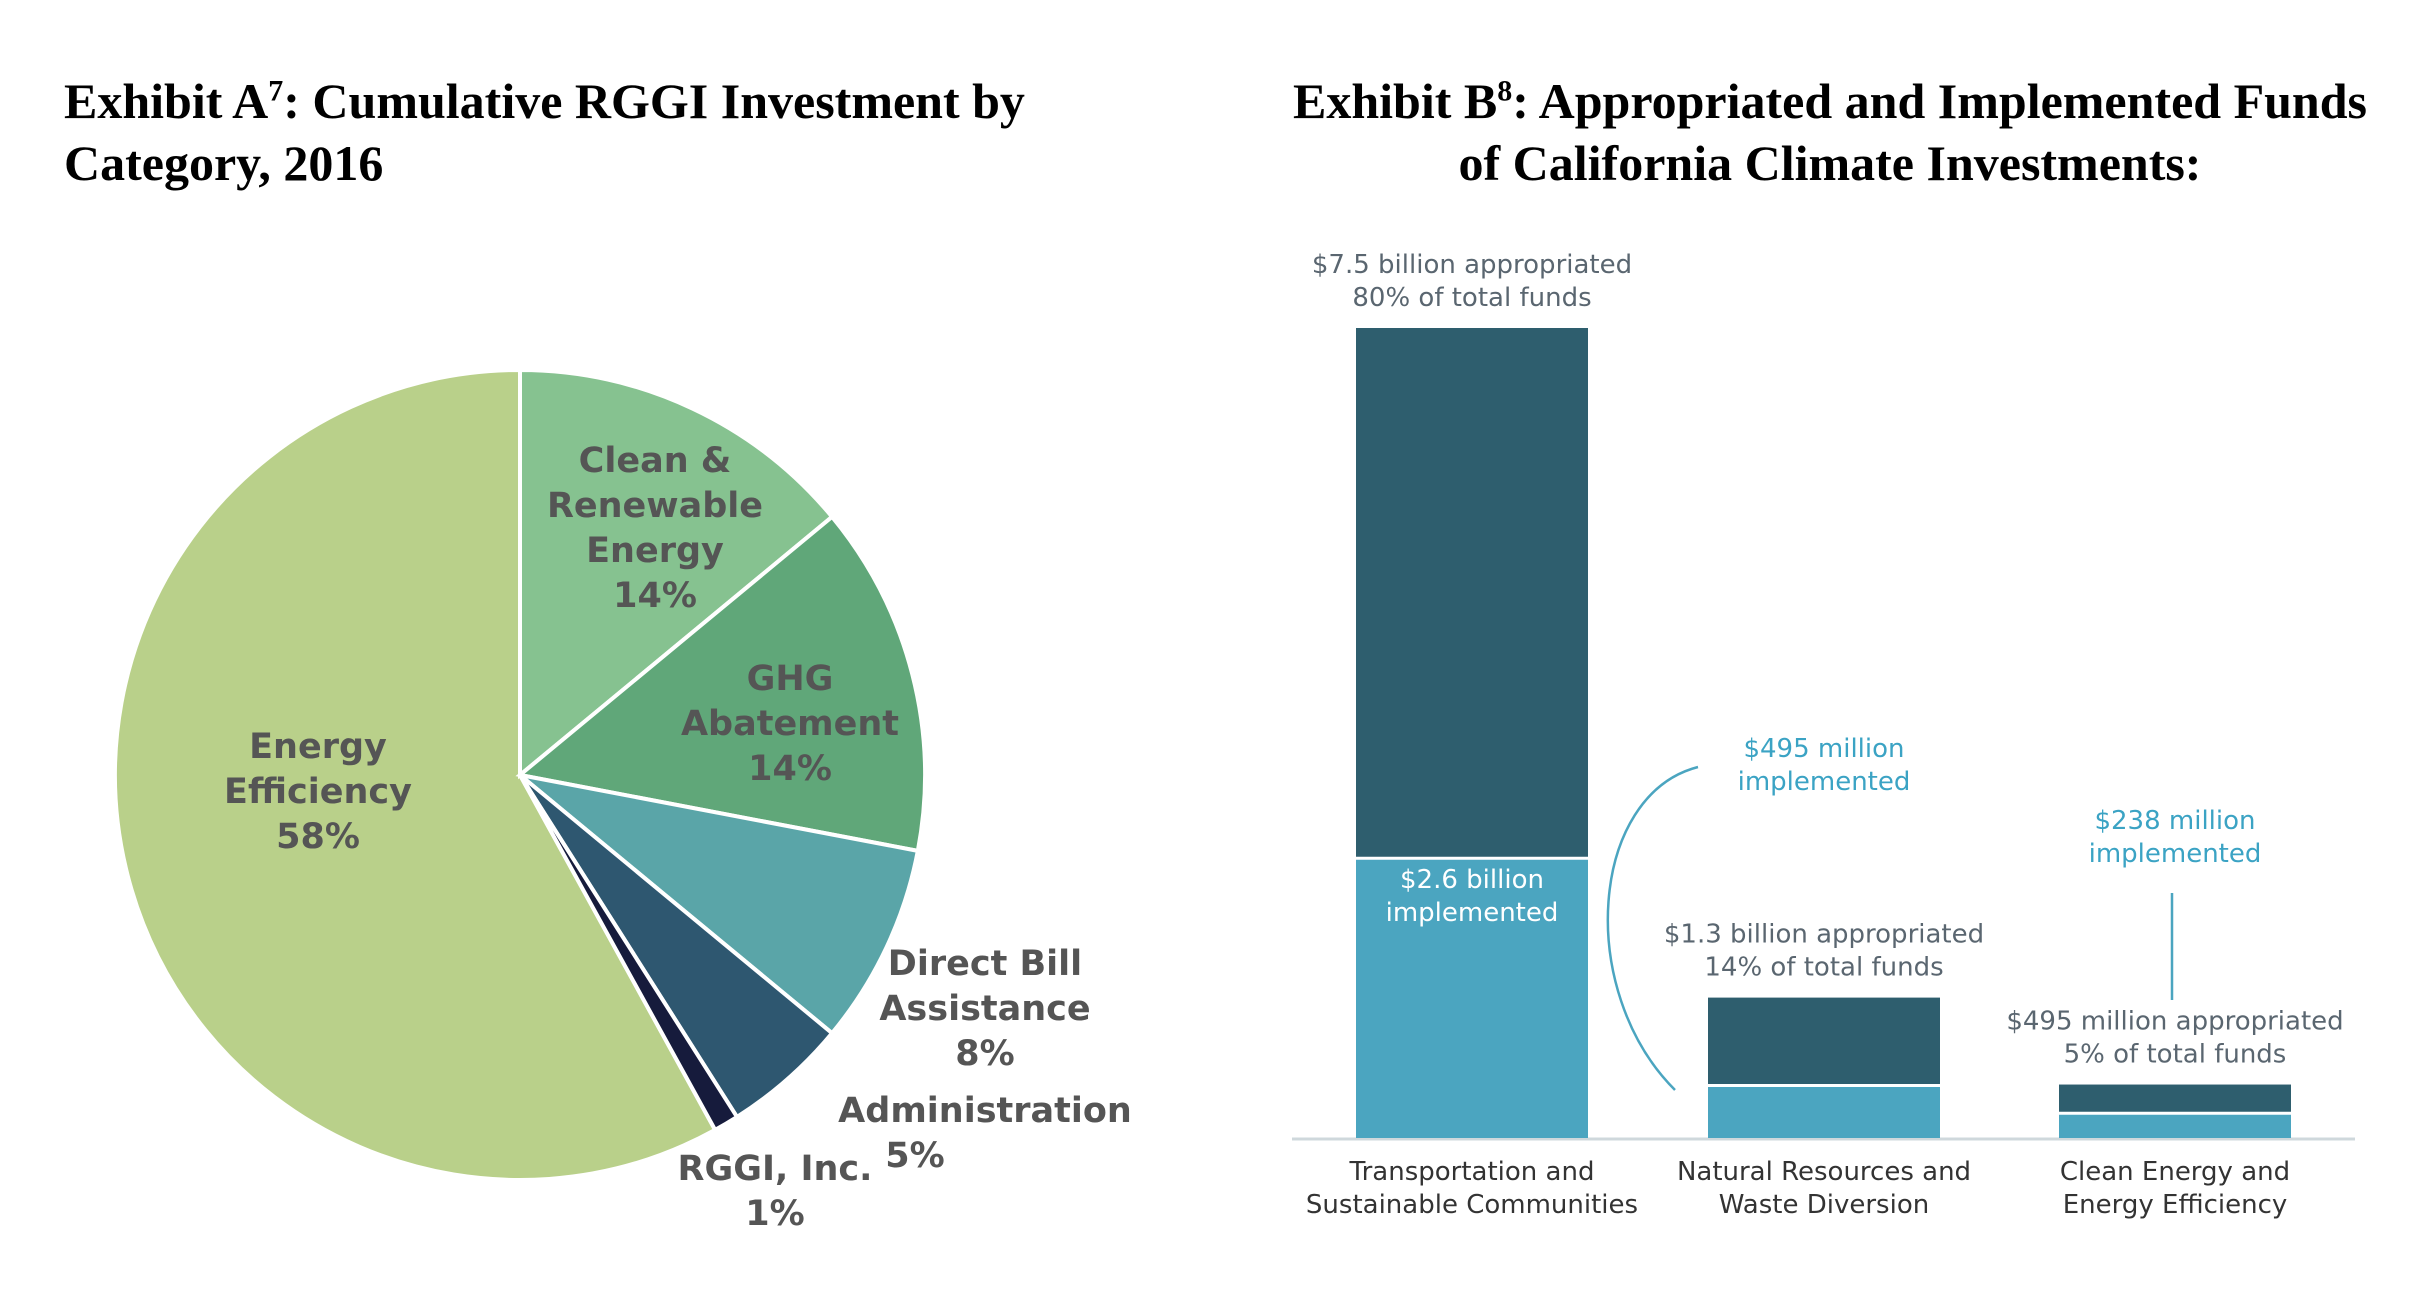  What do you see at coordinates (2175, 1188) in the screenshot?
I see `category-label: Clean Energy and Energy Efficiency` at bounding box center [2175, 1188].